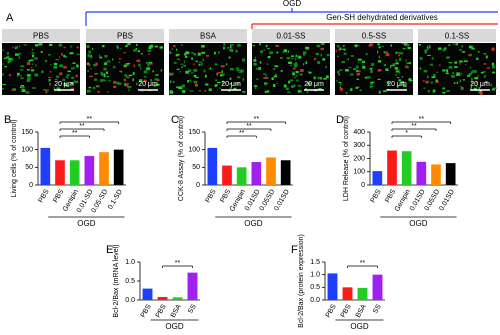  What do you see at coordinates (41, 36) in the screenshot?
I see `panel-title: PBS` at bounding box center [41, 36].